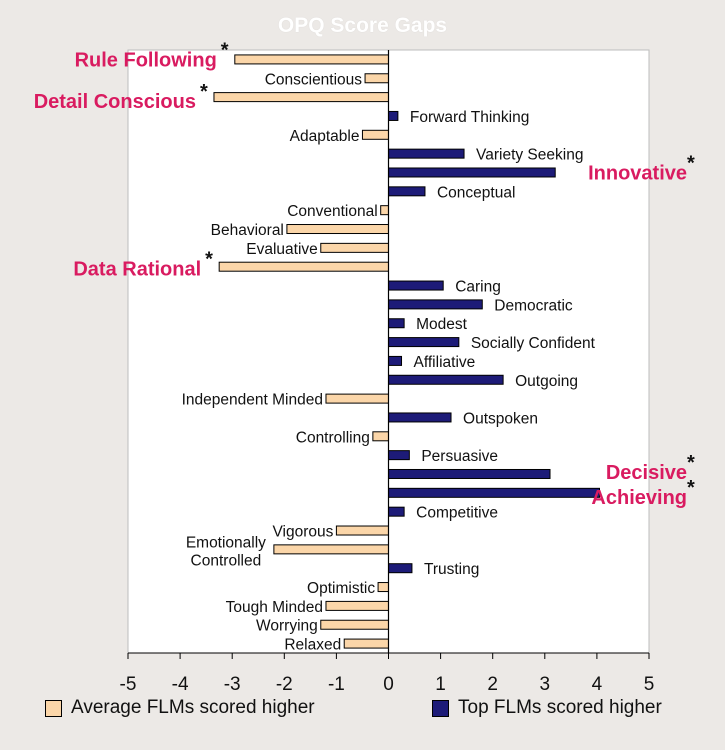  What do you see at coordinates (533, 305) in the screenshot?
I see `bar-label: Democratic` at bounding box center [533, 305].